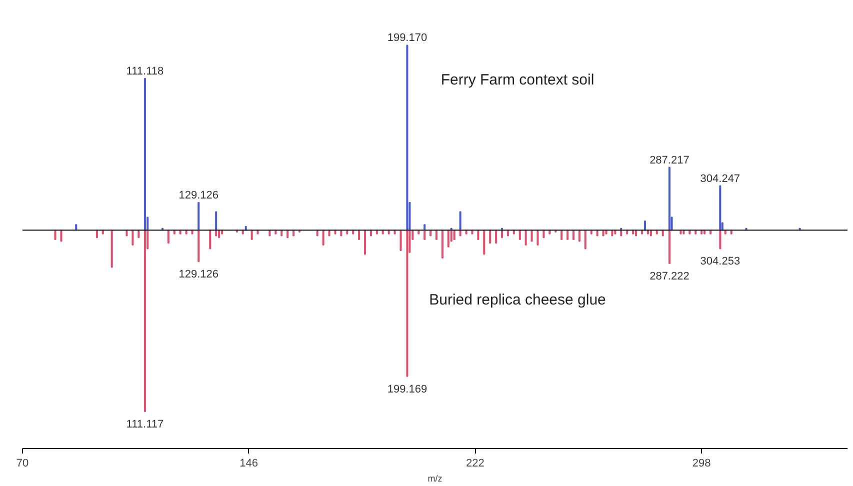  Describe the element at coordinates (407, 38) in the screenshot. I see `annotation: 199.170` at that location.